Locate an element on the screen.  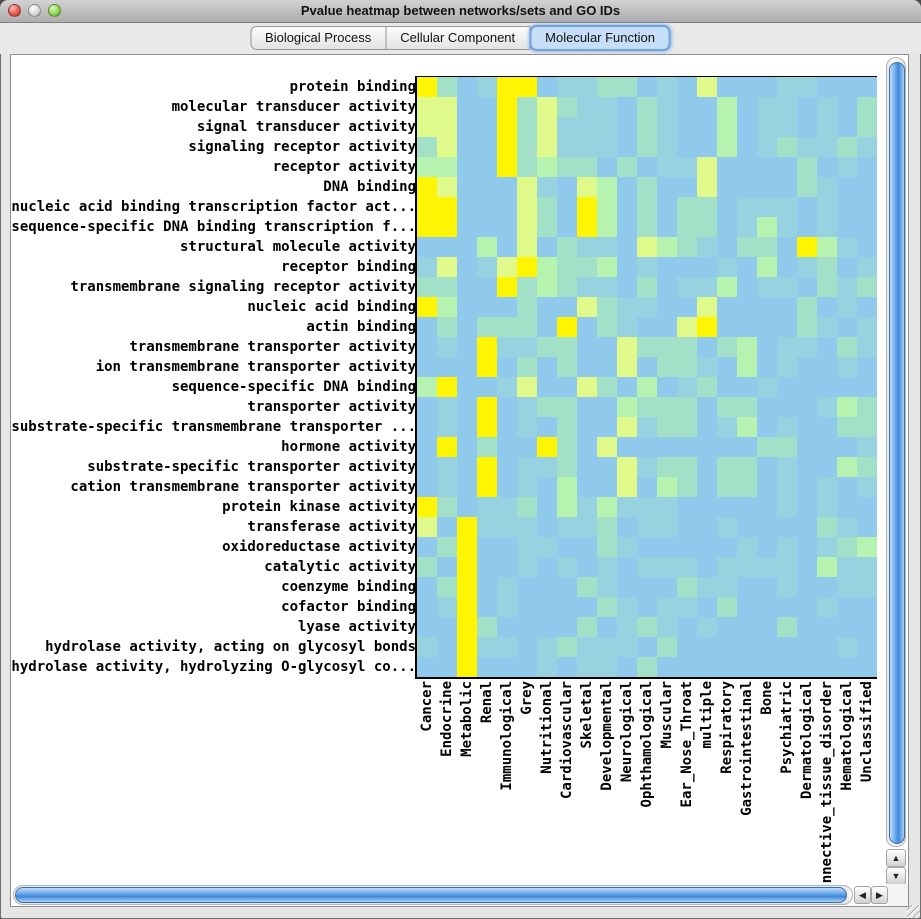
vertical-scrollbar-track is located at coordinates (896, 452).